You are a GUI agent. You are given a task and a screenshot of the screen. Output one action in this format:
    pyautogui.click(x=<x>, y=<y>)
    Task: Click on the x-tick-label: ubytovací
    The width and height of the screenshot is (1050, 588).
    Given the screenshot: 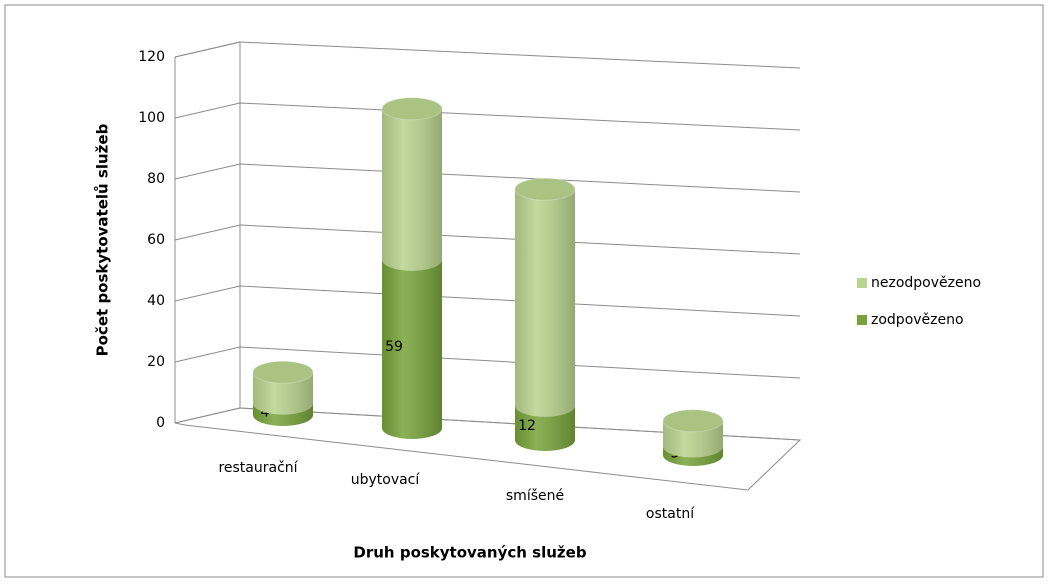 What is the action you would take?
    pyautogui.click(x=386, y=480)
    